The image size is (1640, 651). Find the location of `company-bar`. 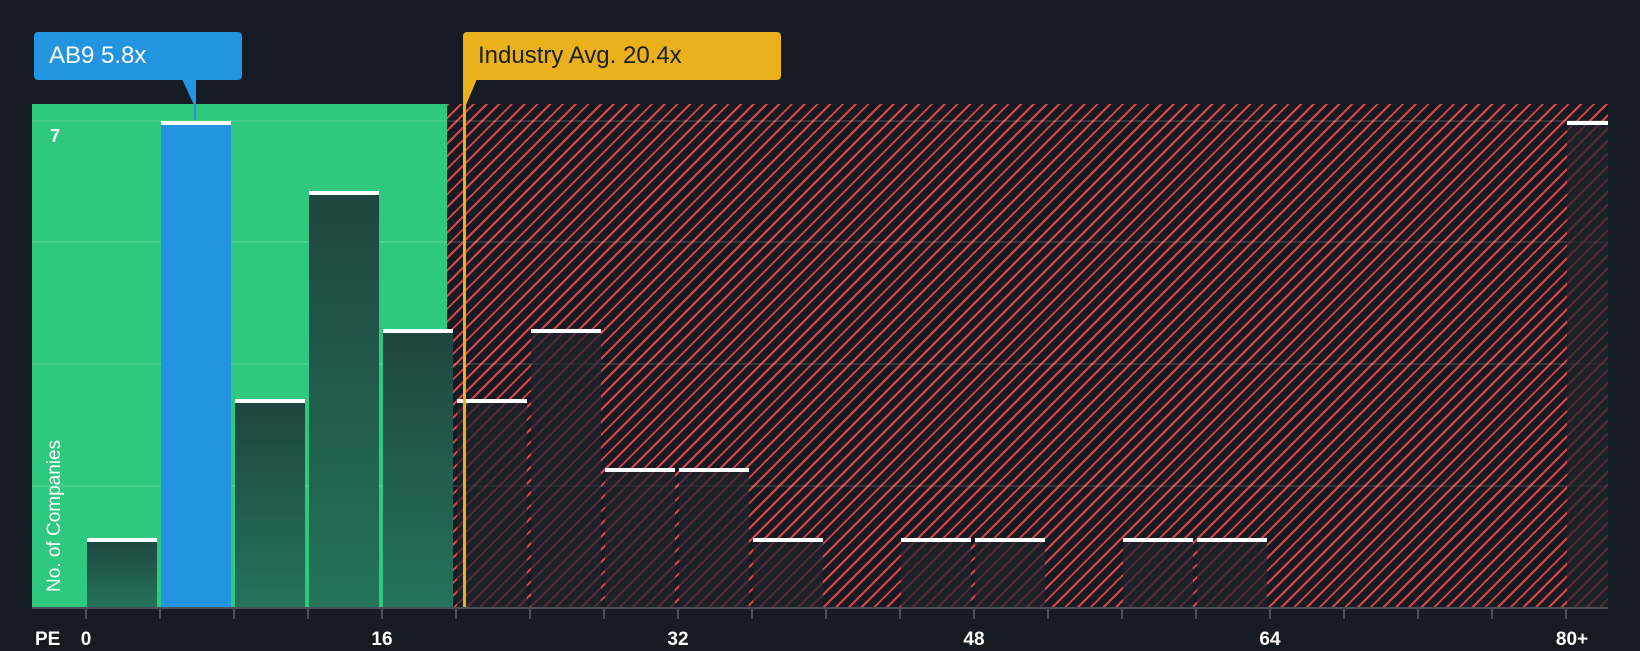

company-bar is located at coordinates (196, 364).